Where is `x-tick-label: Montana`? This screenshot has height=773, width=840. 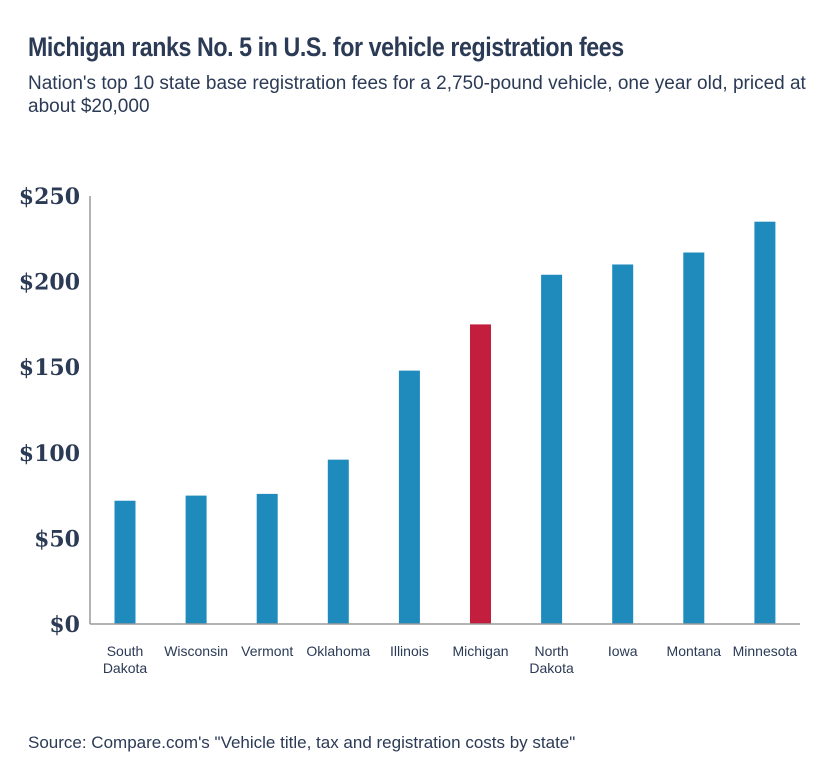 x-tick-label: Montana is located at coordinates (694, 651).